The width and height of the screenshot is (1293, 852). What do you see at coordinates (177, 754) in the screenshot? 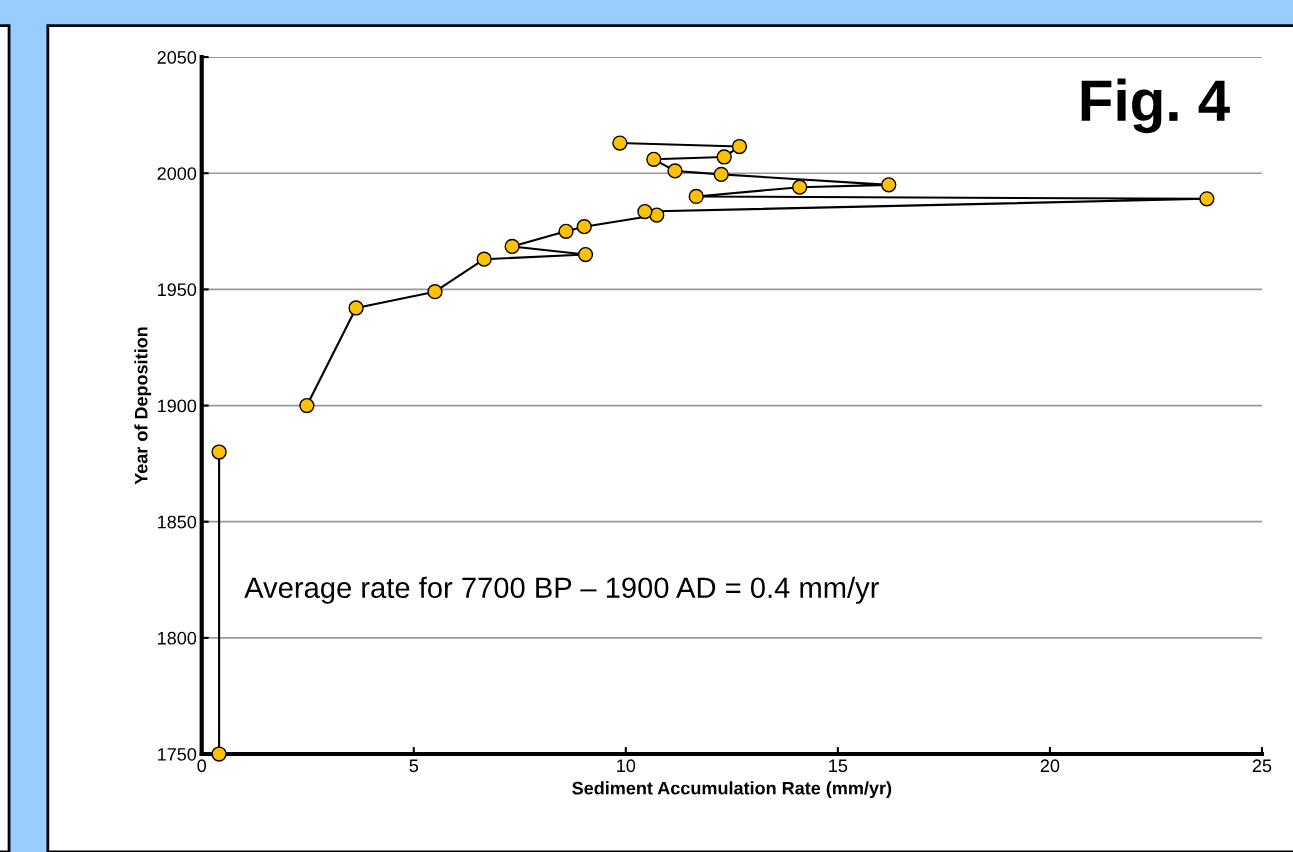
I see `y-tick-label: 1750` at bounding box center [177, 754].